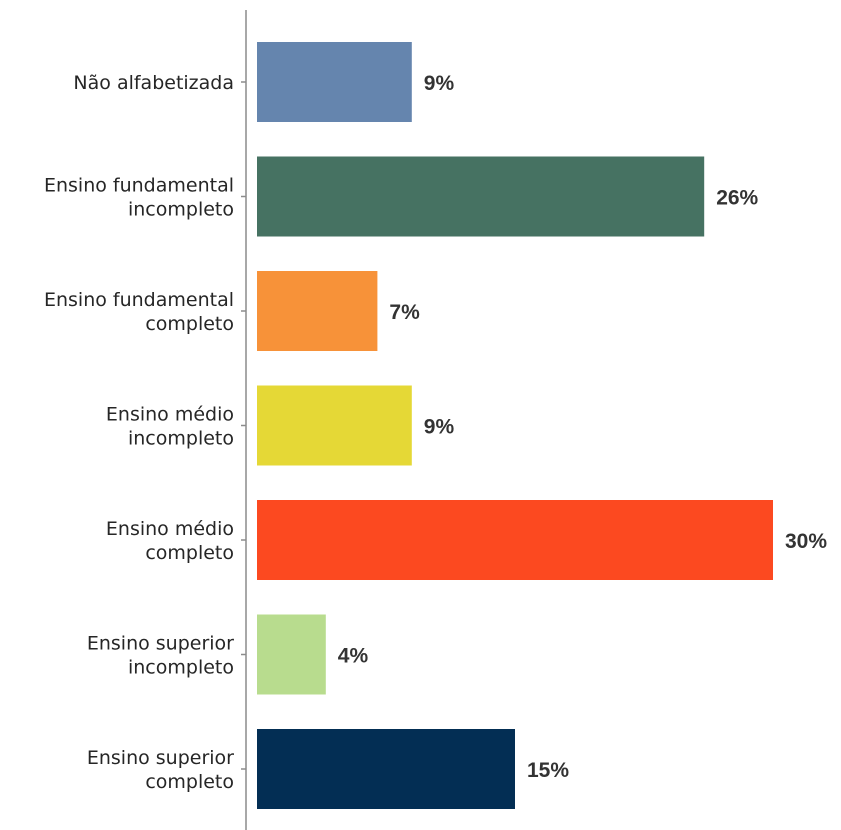 The height and width of the screenshot is (830, 841). Describe the element at coordinates (139, 198) in the screenshot. I see `category-label: Ensino fundamental incompleto` at that location.